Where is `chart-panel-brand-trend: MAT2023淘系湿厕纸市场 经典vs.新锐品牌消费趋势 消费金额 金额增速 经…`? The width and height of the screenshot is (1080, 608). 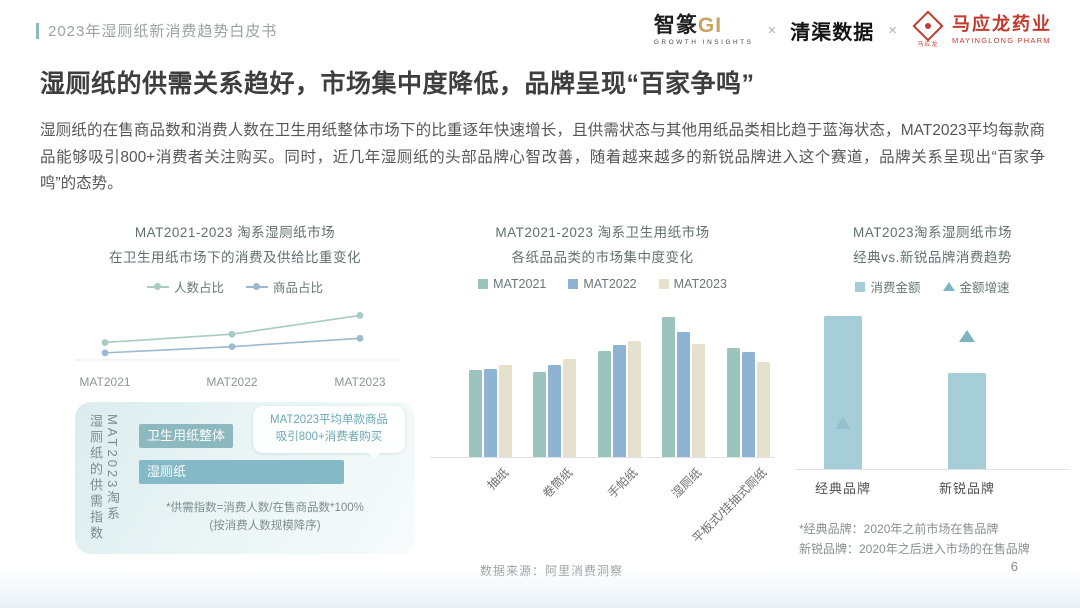
chart-panel-brand-trend: MAT2023淘系湿厕纸市场 经典vs.新锐品牌消费趋势 消费金额 金额增速 经… is located at coordinates (932, 390).